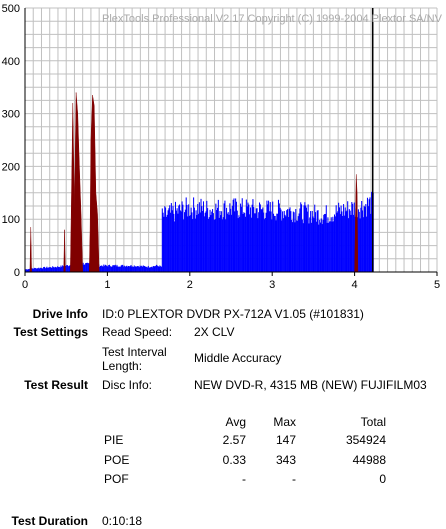 Image resolution: width=446 pixels, height=529 pixels. I want to click on stats-row-avg: 0.33, so click(234, 460).